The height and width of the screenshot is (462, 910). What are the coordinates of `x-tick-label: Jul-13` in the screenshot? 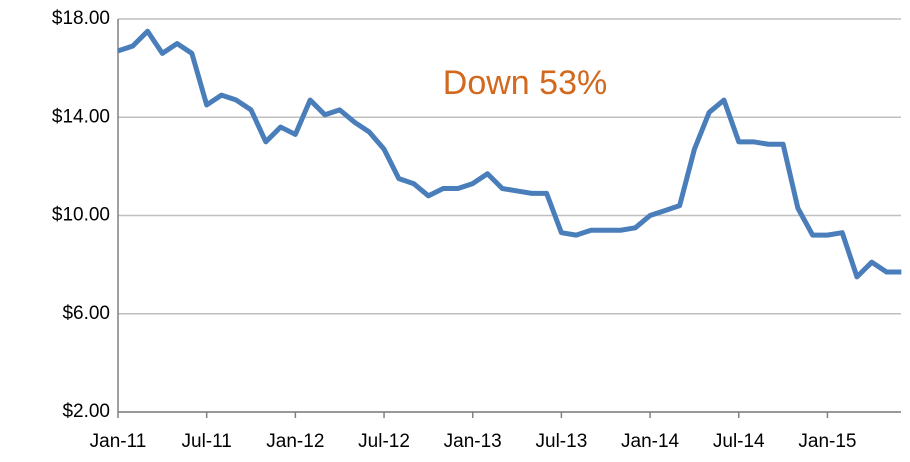 It's located at (562, 441).